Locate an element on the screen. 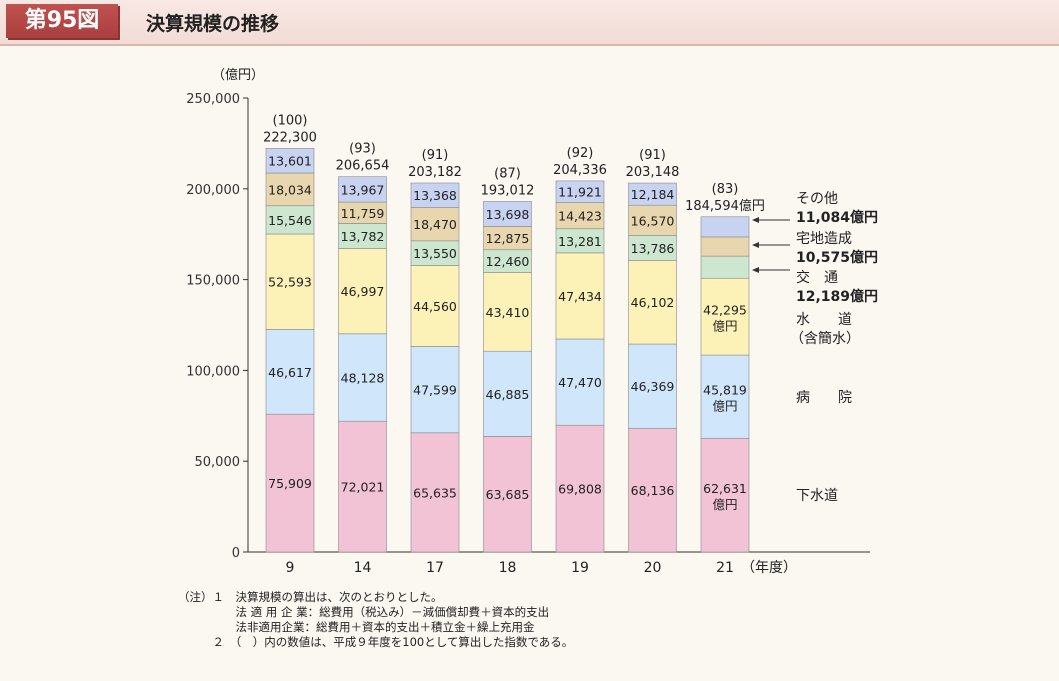  total-label: 203,182 is located at coordinates (435, 172).